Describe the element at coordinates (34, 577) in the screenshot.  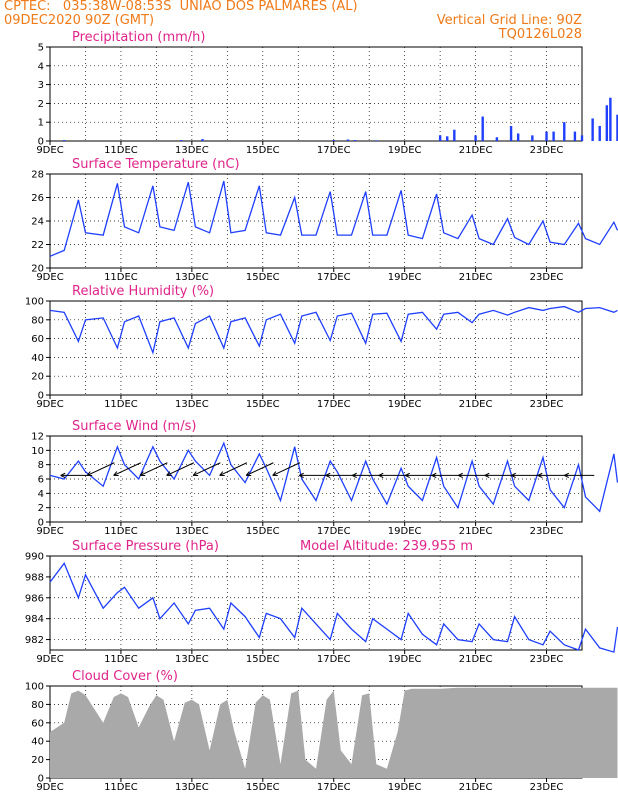
I see `y-tick-label: 988` at that location.